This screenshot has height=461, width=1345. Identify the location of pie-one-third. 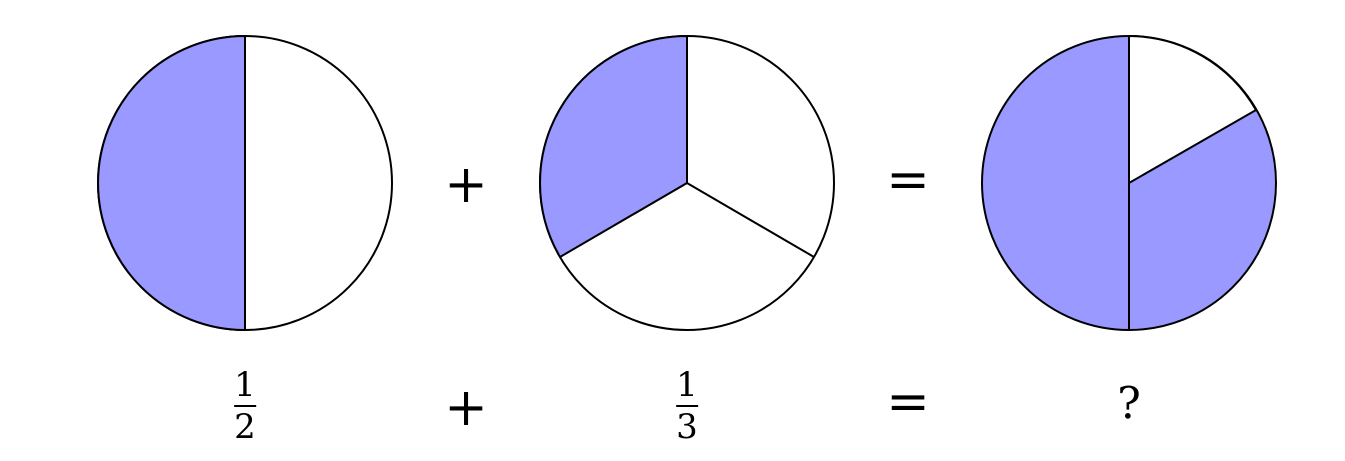
(687, 182).